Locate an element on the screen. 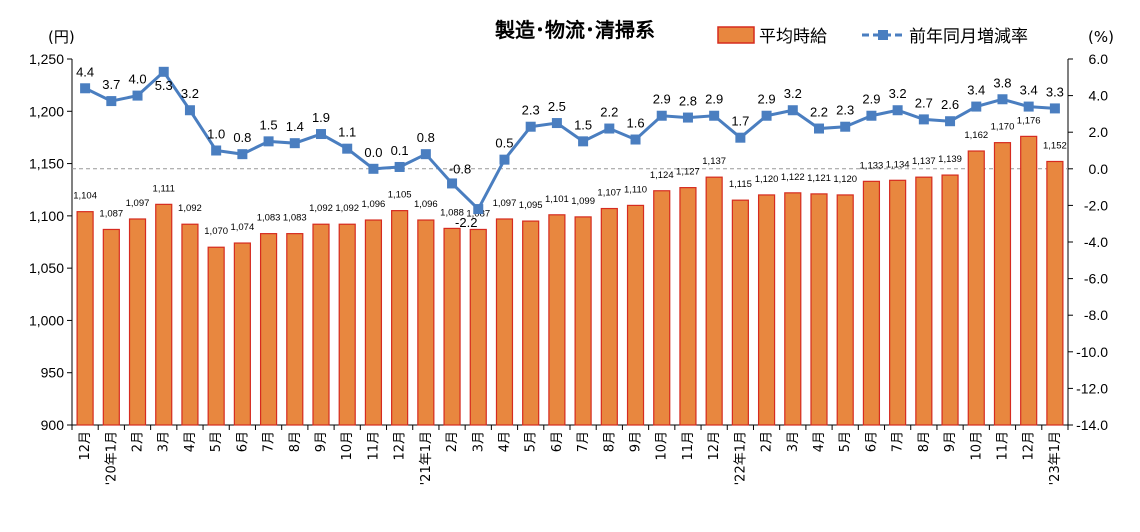 The height and width of the screenshot is (532, 1140). right-tick-label: -12.0 is located at coordinates (1092, 388).